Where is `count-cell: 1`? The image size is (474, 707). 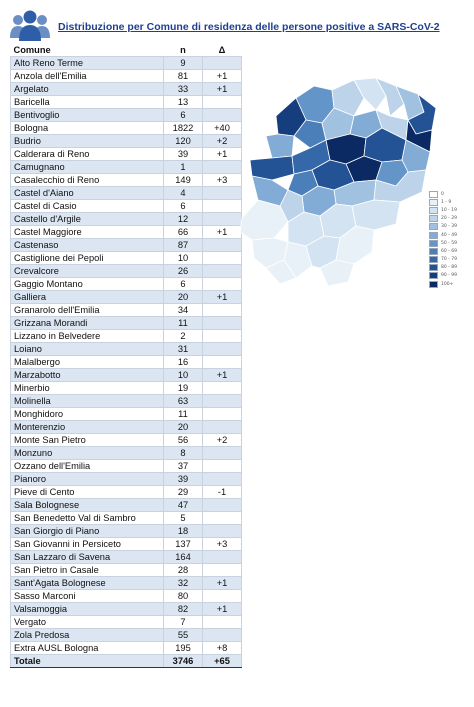
count-cell: 1 is located at coordinates (183, 167).